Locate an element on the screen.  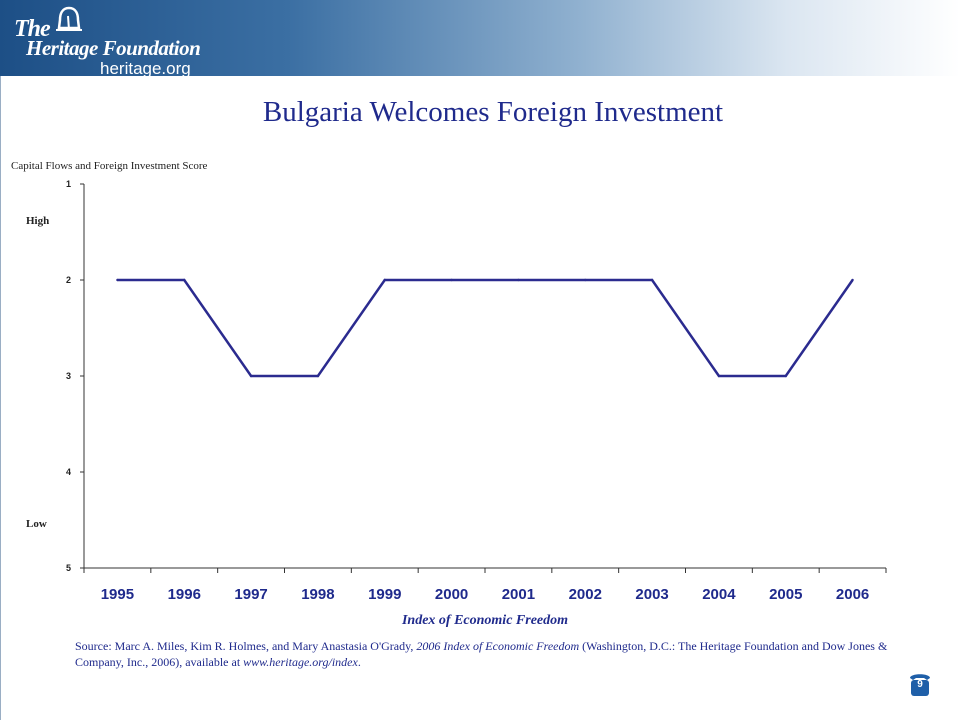
x-tick-label: 1999 is located at coordinates (384, 594).